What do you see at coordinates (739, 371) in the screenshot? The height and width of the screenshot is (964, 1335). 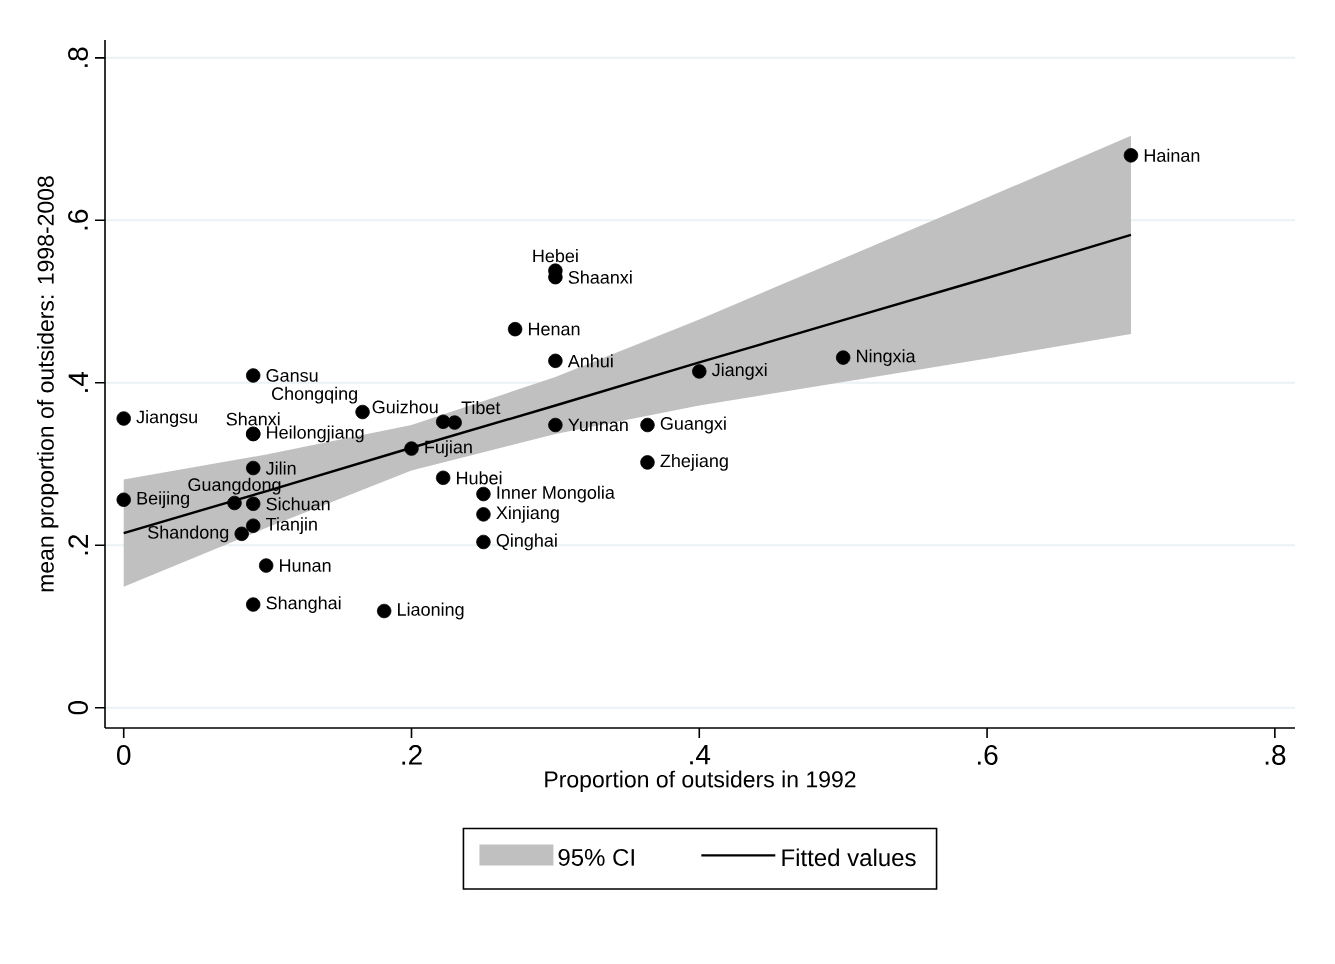 I see `annotation: Jiangxi` at bounding box center [739, 371].